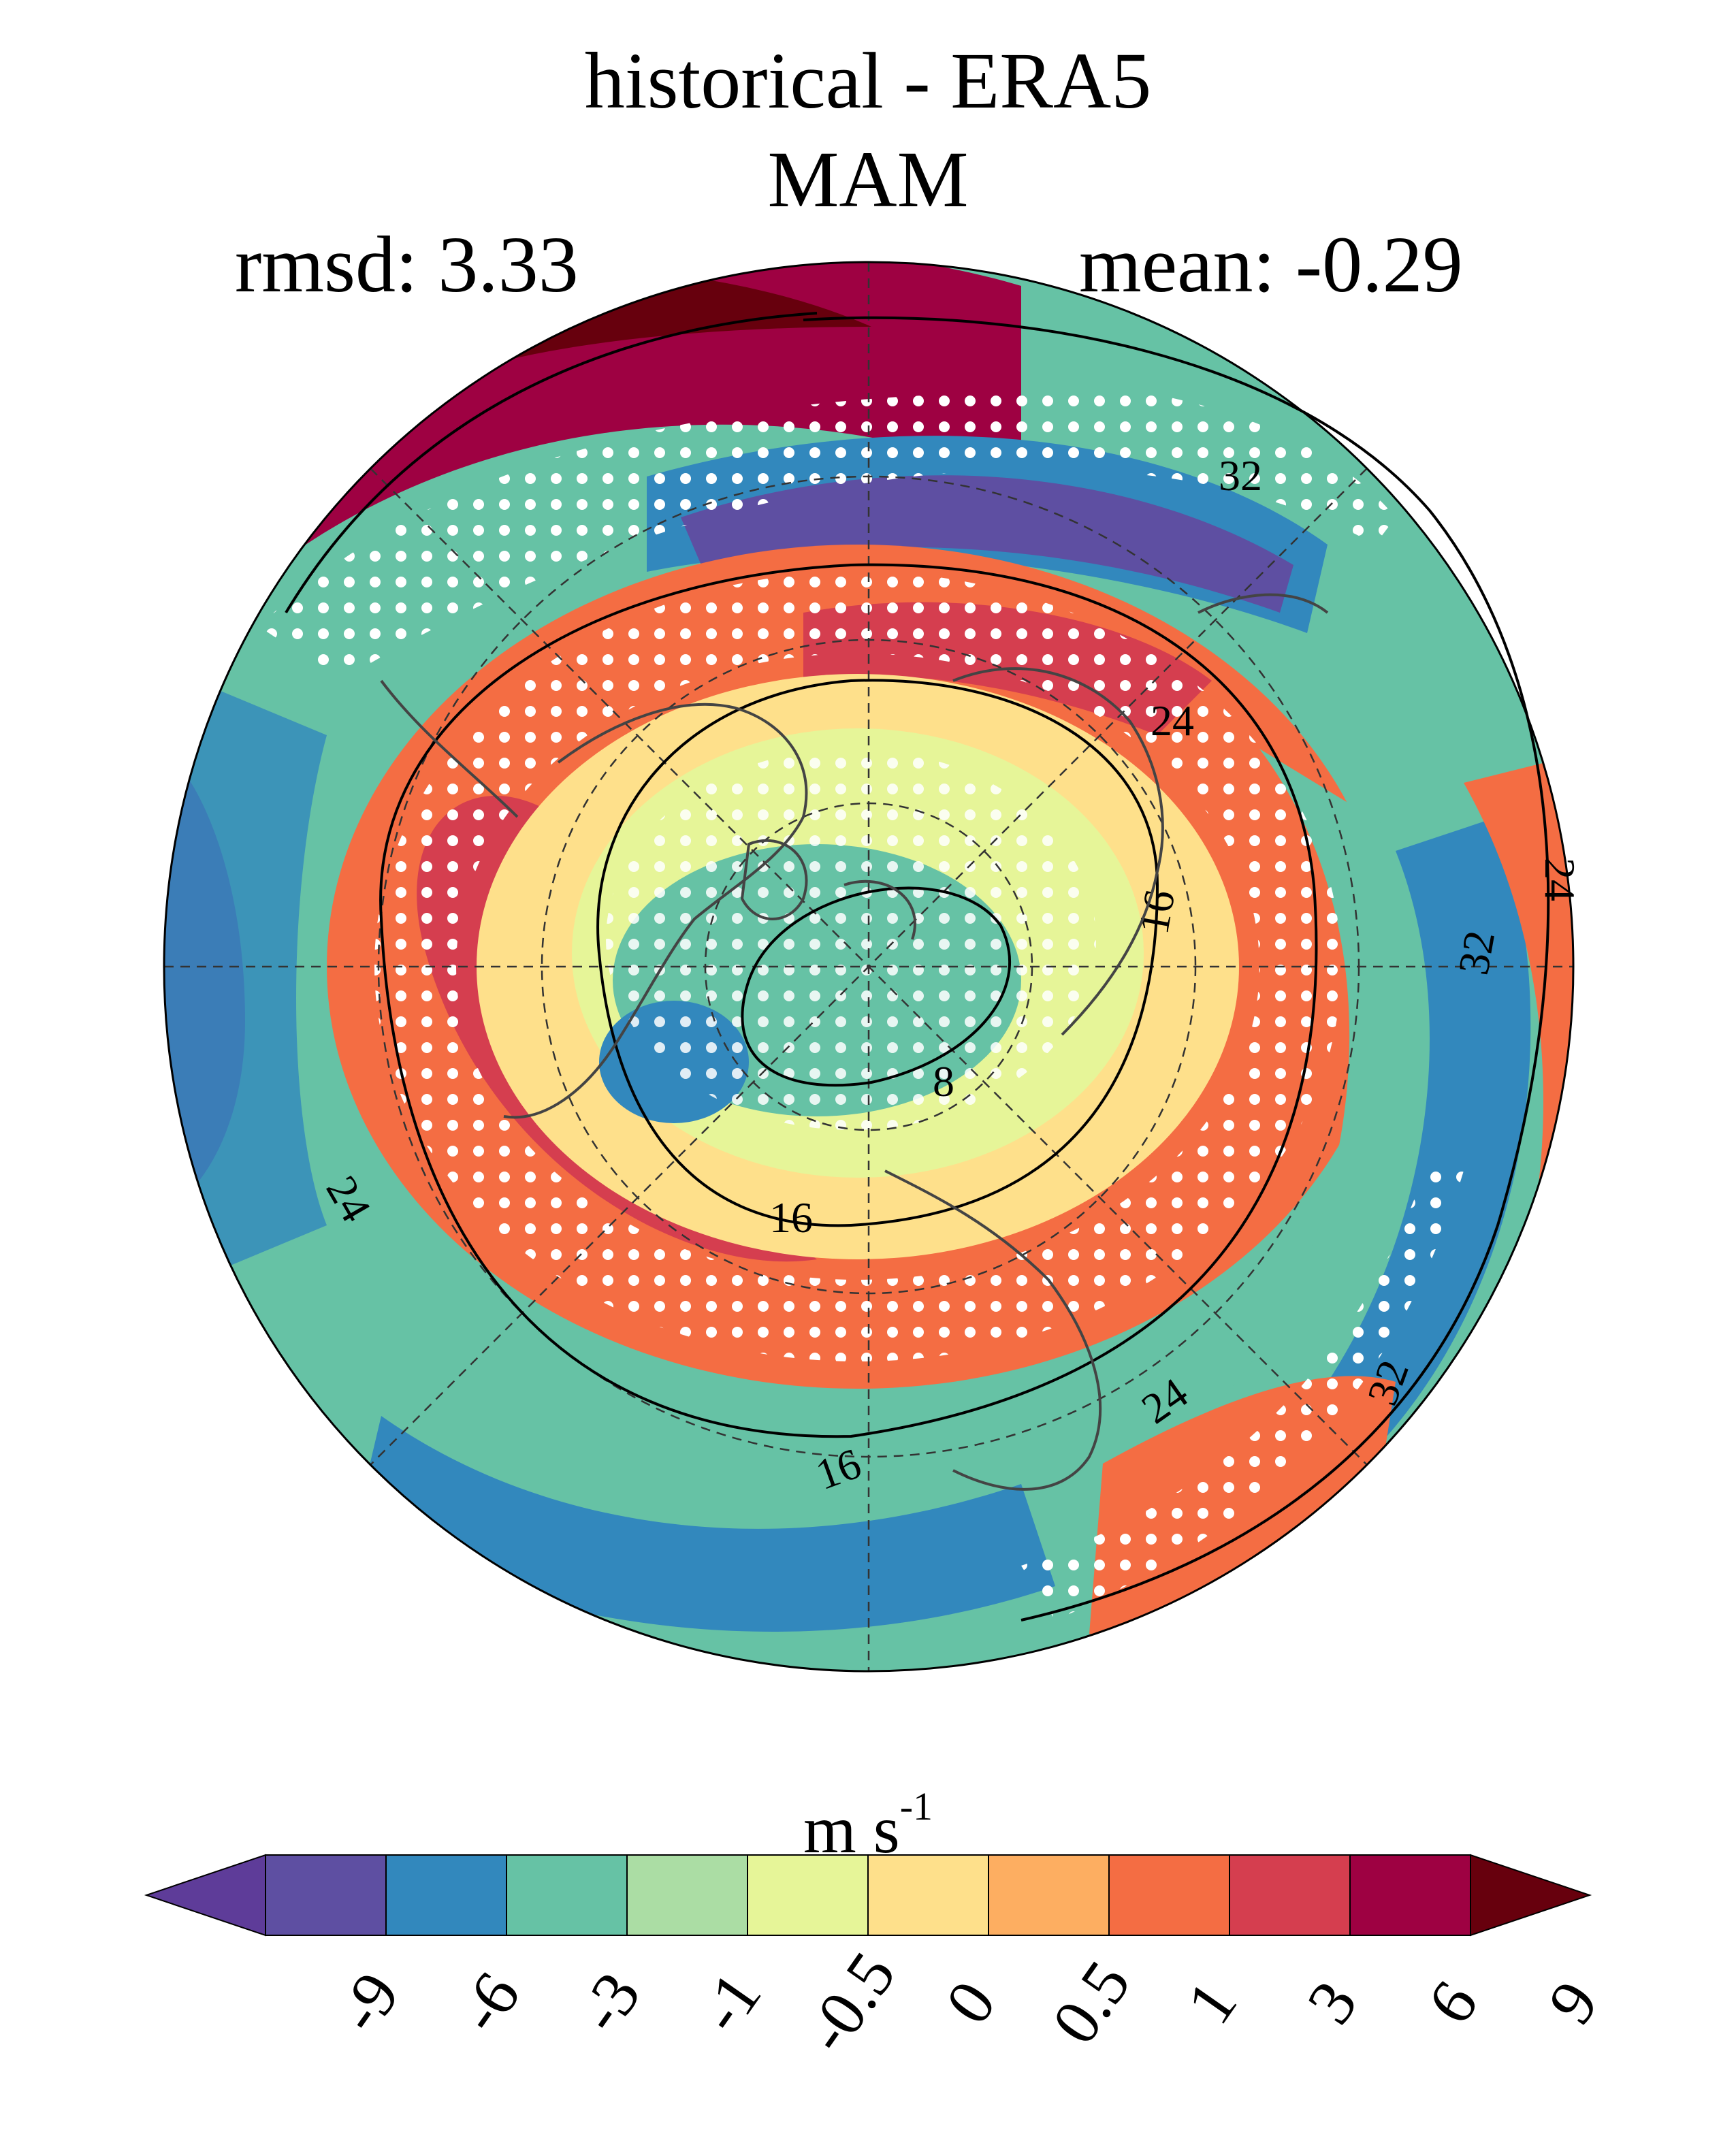 Image resolution: width=1736 pixels, height=2130 pixels. I want to click on units-exponent: -1, so click(916, 1806).